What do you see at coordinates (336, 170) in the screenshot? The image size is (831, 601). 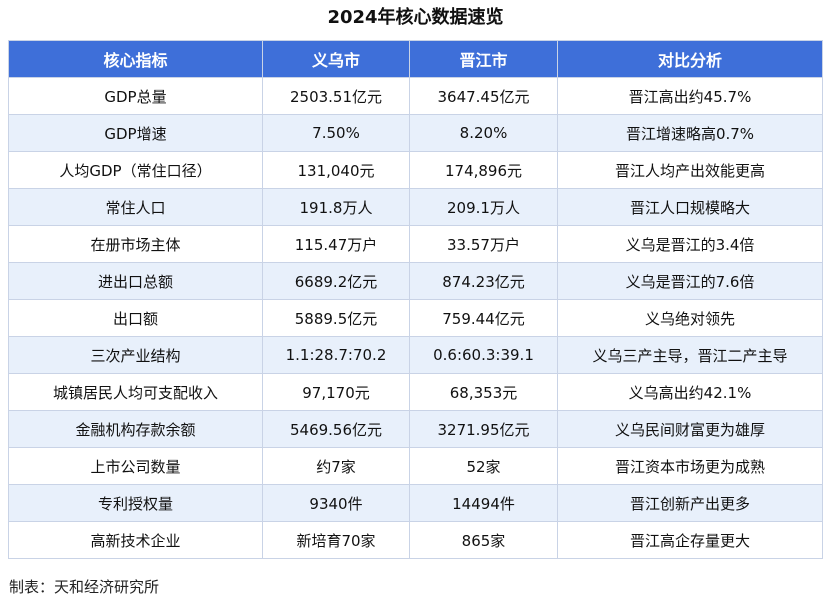 I see `cell-yiwu: 131,040元` at bounding box center [336, 170].